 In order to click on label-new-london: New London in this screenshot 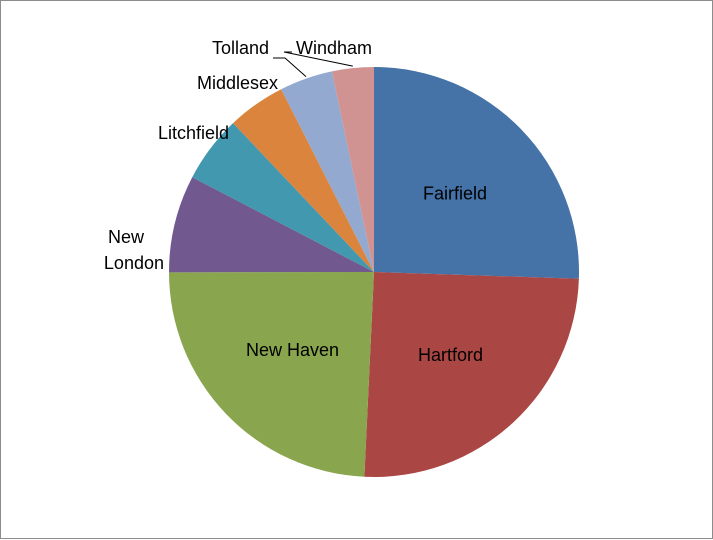, I will do `click(134, 250)`.